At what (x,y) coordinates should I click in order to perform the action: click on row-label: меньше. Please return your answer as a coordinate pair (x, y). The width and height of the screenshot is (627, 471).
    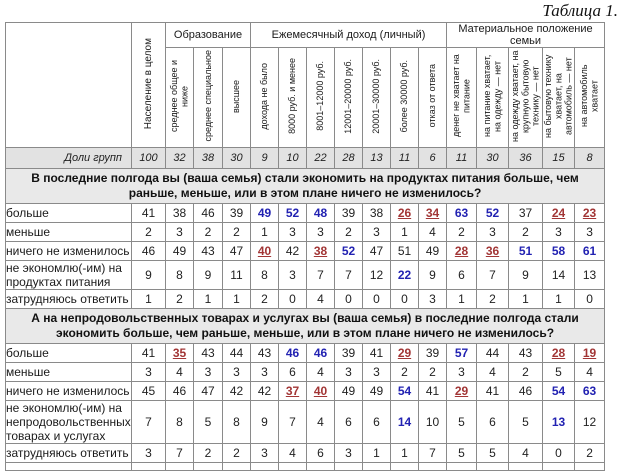
    Looking at the image, I should click on (68, 372).